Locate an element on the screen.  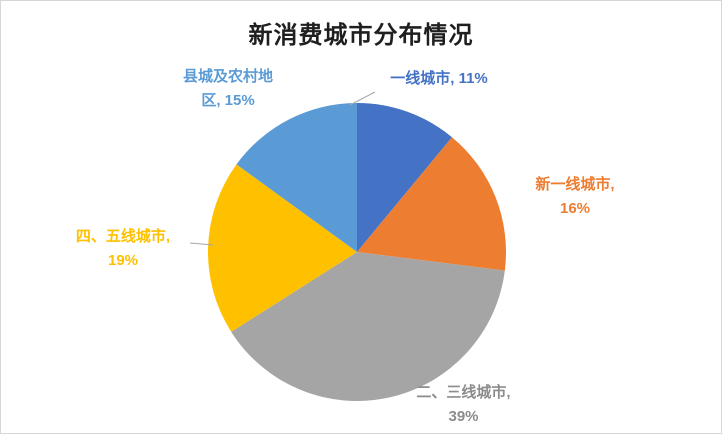
chart-title: 新消费城市分布情况 is located at coordinates (361, 35).